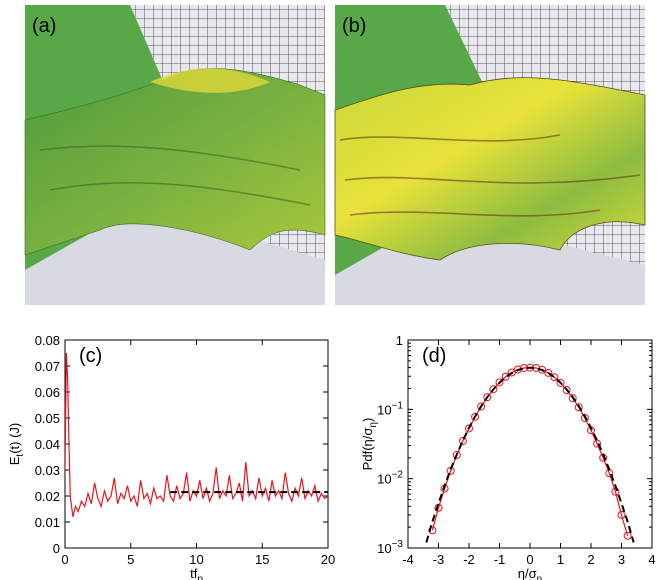 The width and height of the screenshot is (660, 580). Describe the element at coordinates (20, 455) in the screenshot. I see `y-axis-label-part: t` at that location.